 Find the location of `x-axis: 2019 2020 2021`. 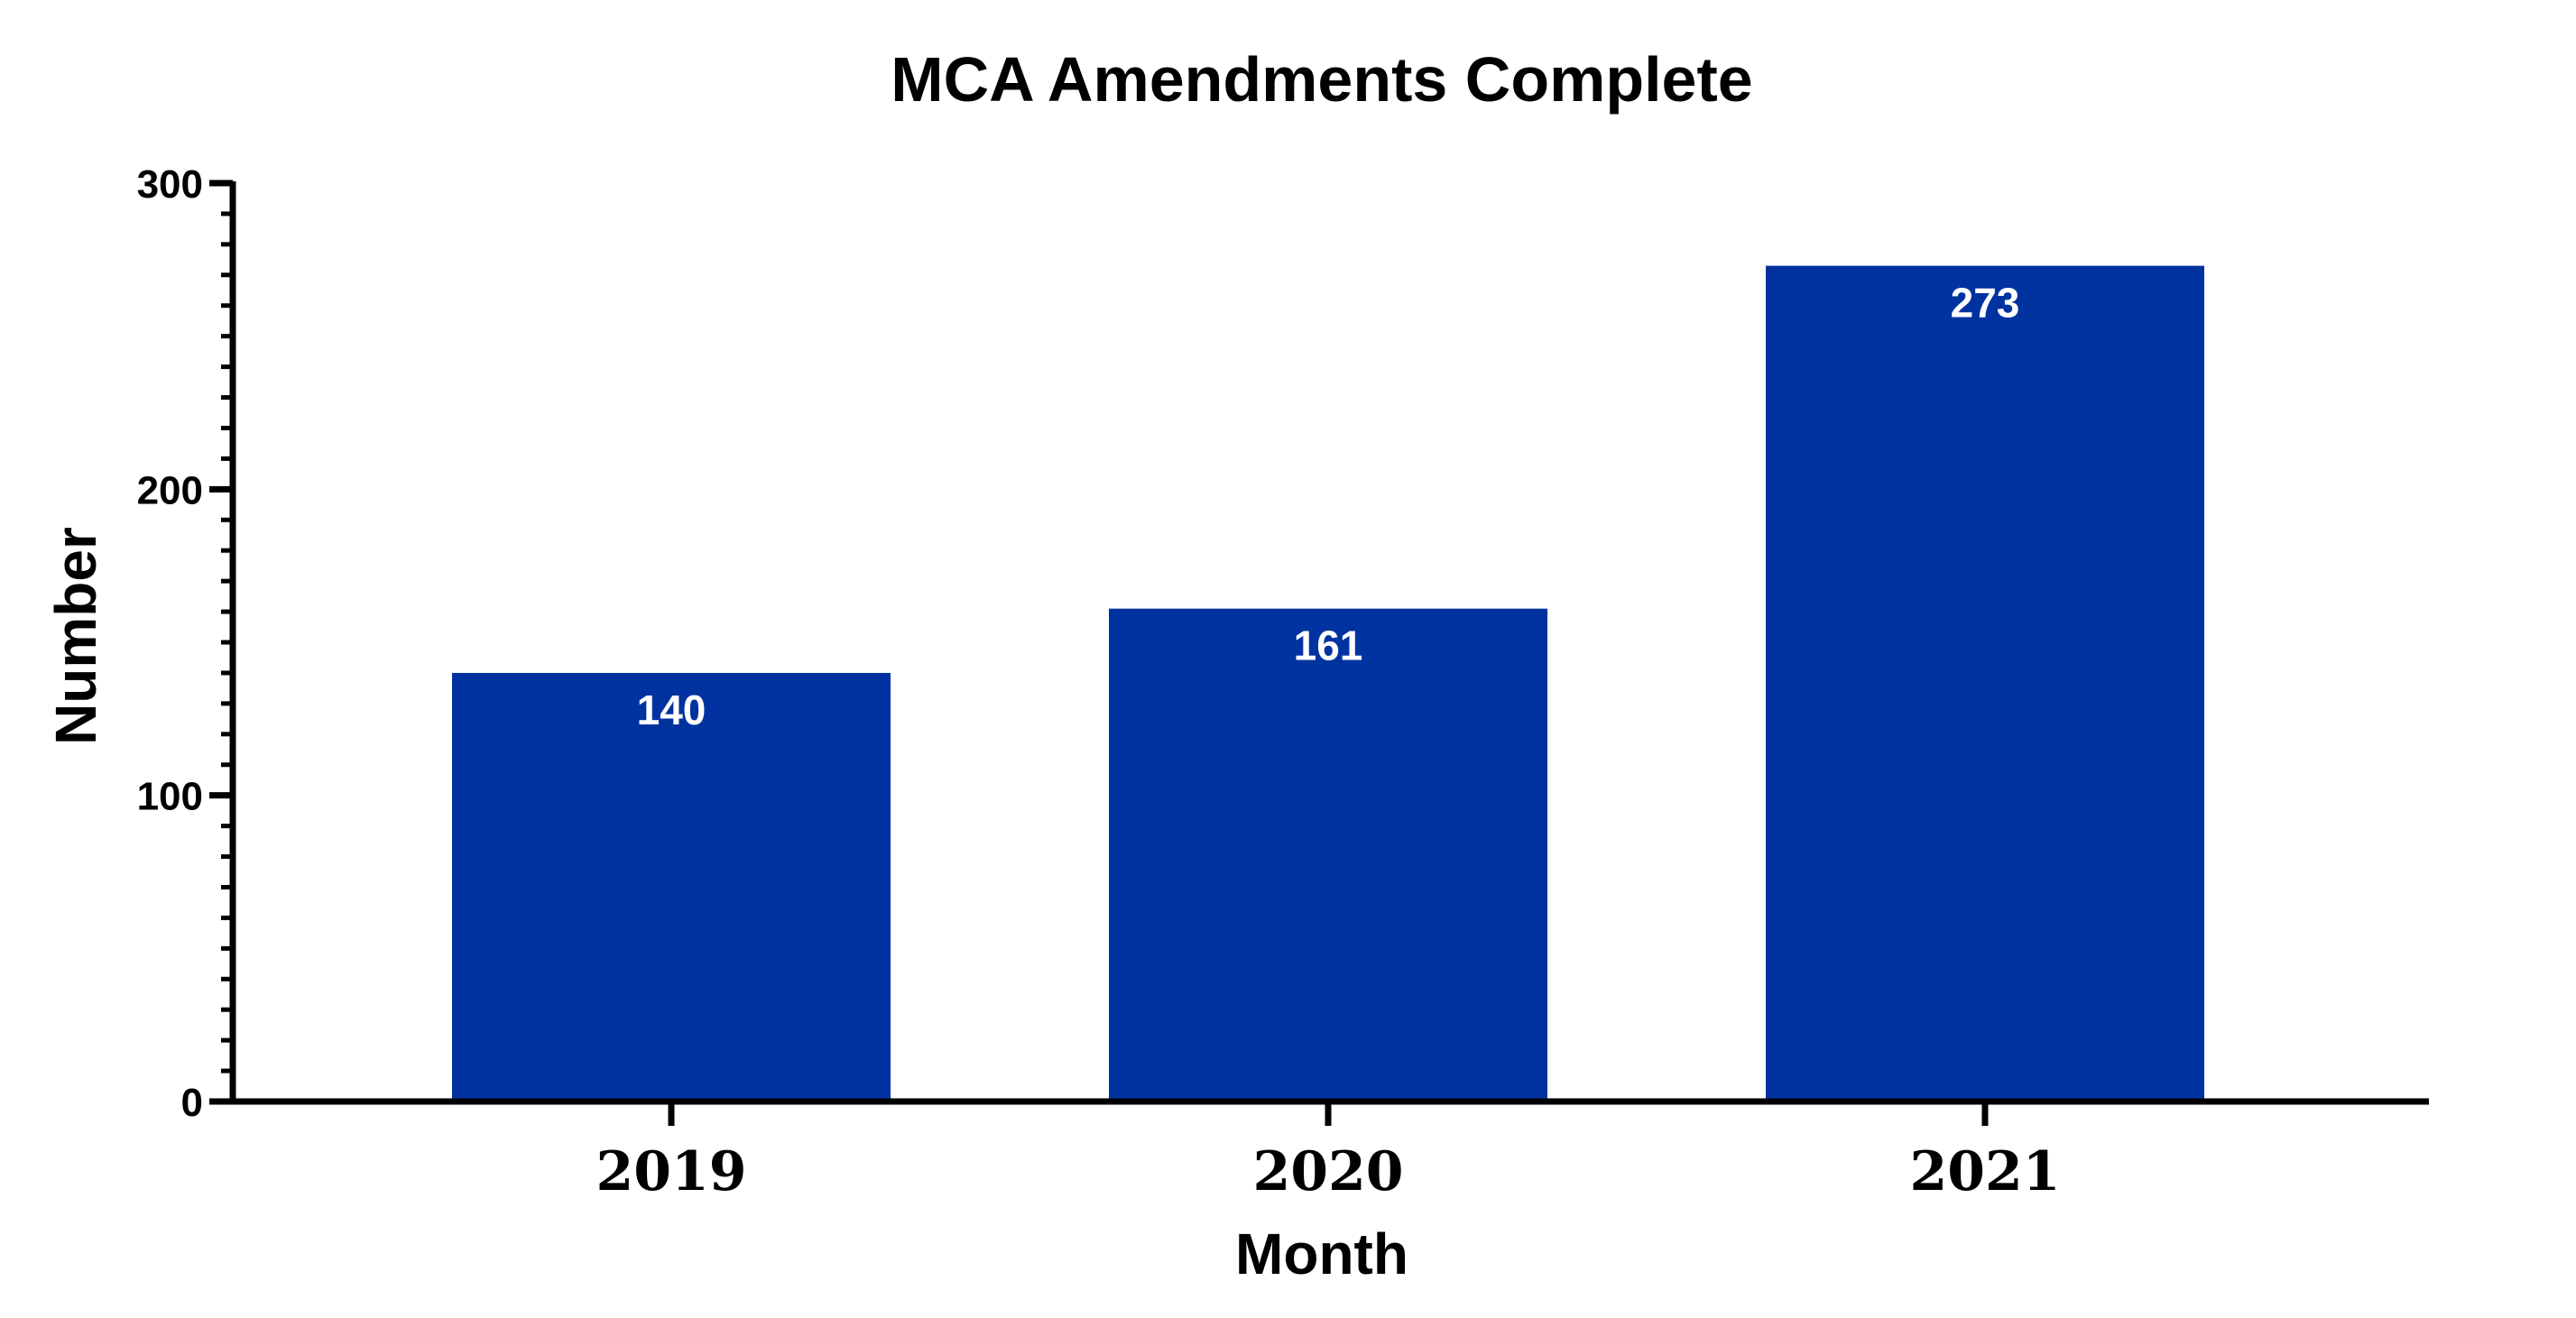

x-axis: 2019 2020 2021 is located at coordinates (1329, 1150).